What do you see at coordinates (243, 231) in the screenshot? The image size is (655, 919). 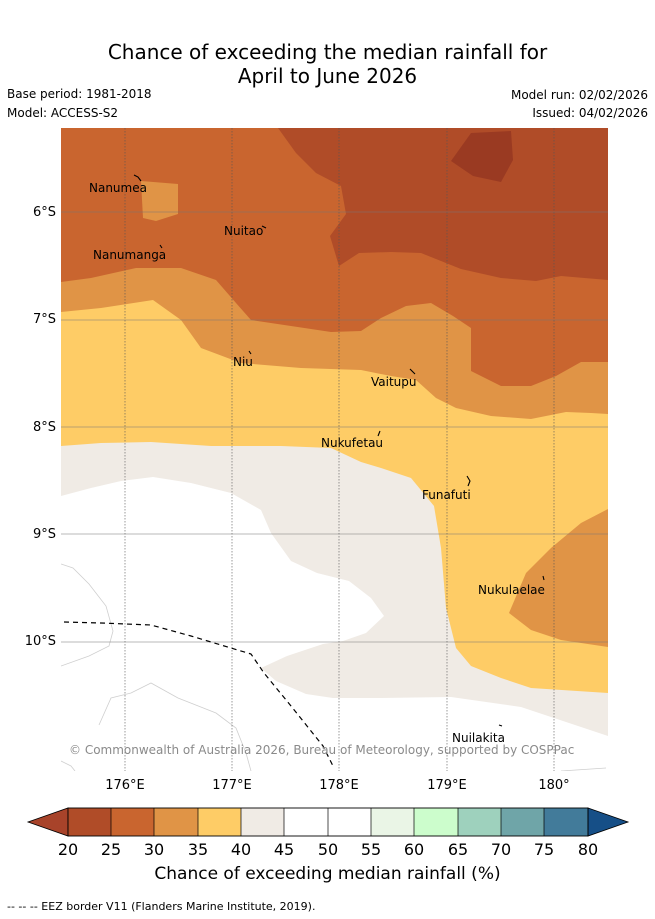 I see `label-nuitao: Nuitao` at bounding box center [243, 231].